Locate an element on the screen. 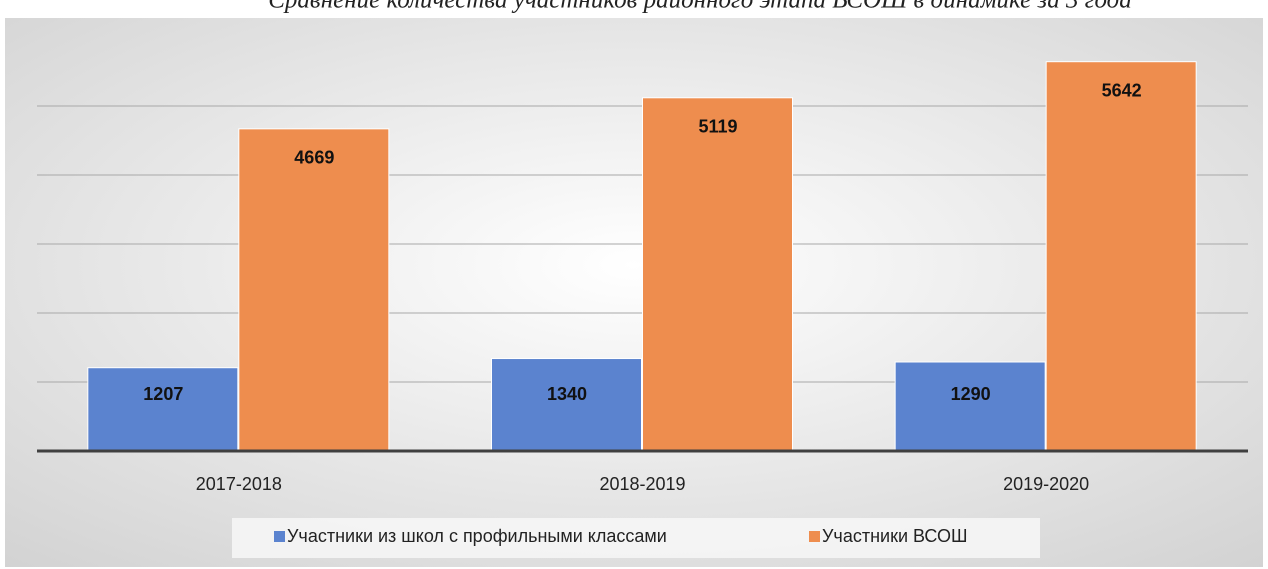 The width and height of the screenshot is (1268, 569). legend-label: Участники из школ с профильными классами is located at coordinates (477, 536).